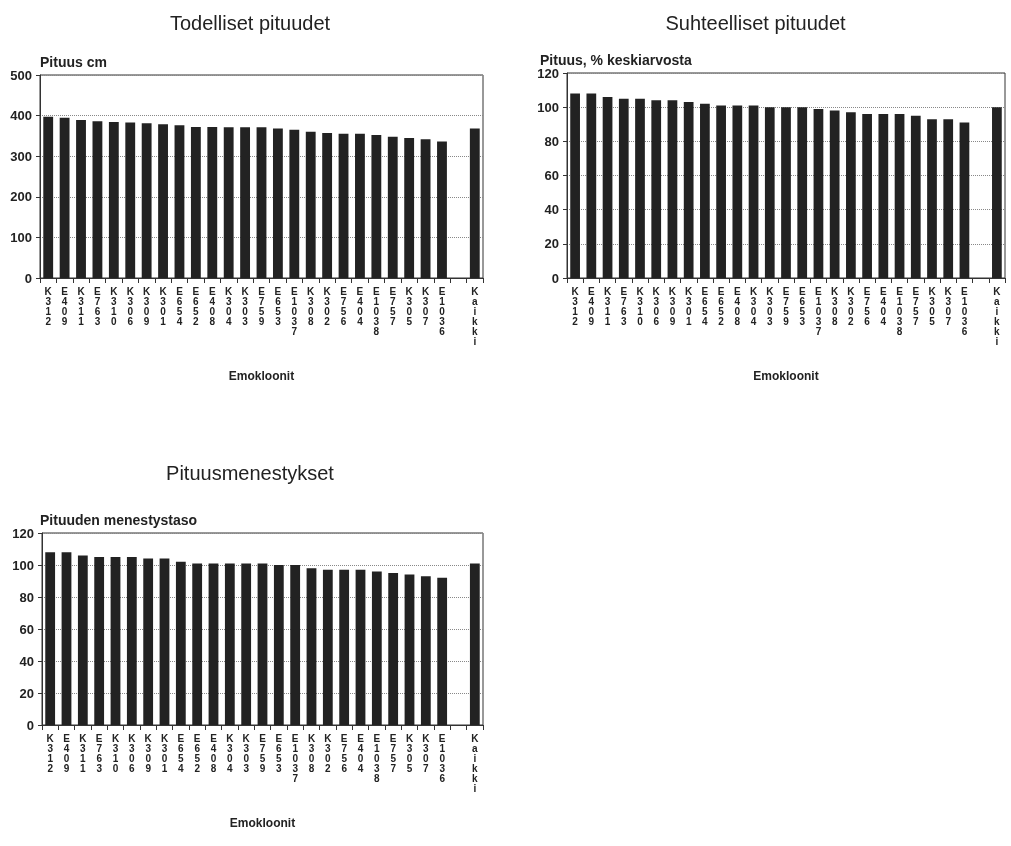 Image resolution: width=1011 pixels, height=846 pixels. What do you see at coordinates (67, 753) in the screenshot?
I see `x-tick-label: E409` at bounding box center [67, 753].